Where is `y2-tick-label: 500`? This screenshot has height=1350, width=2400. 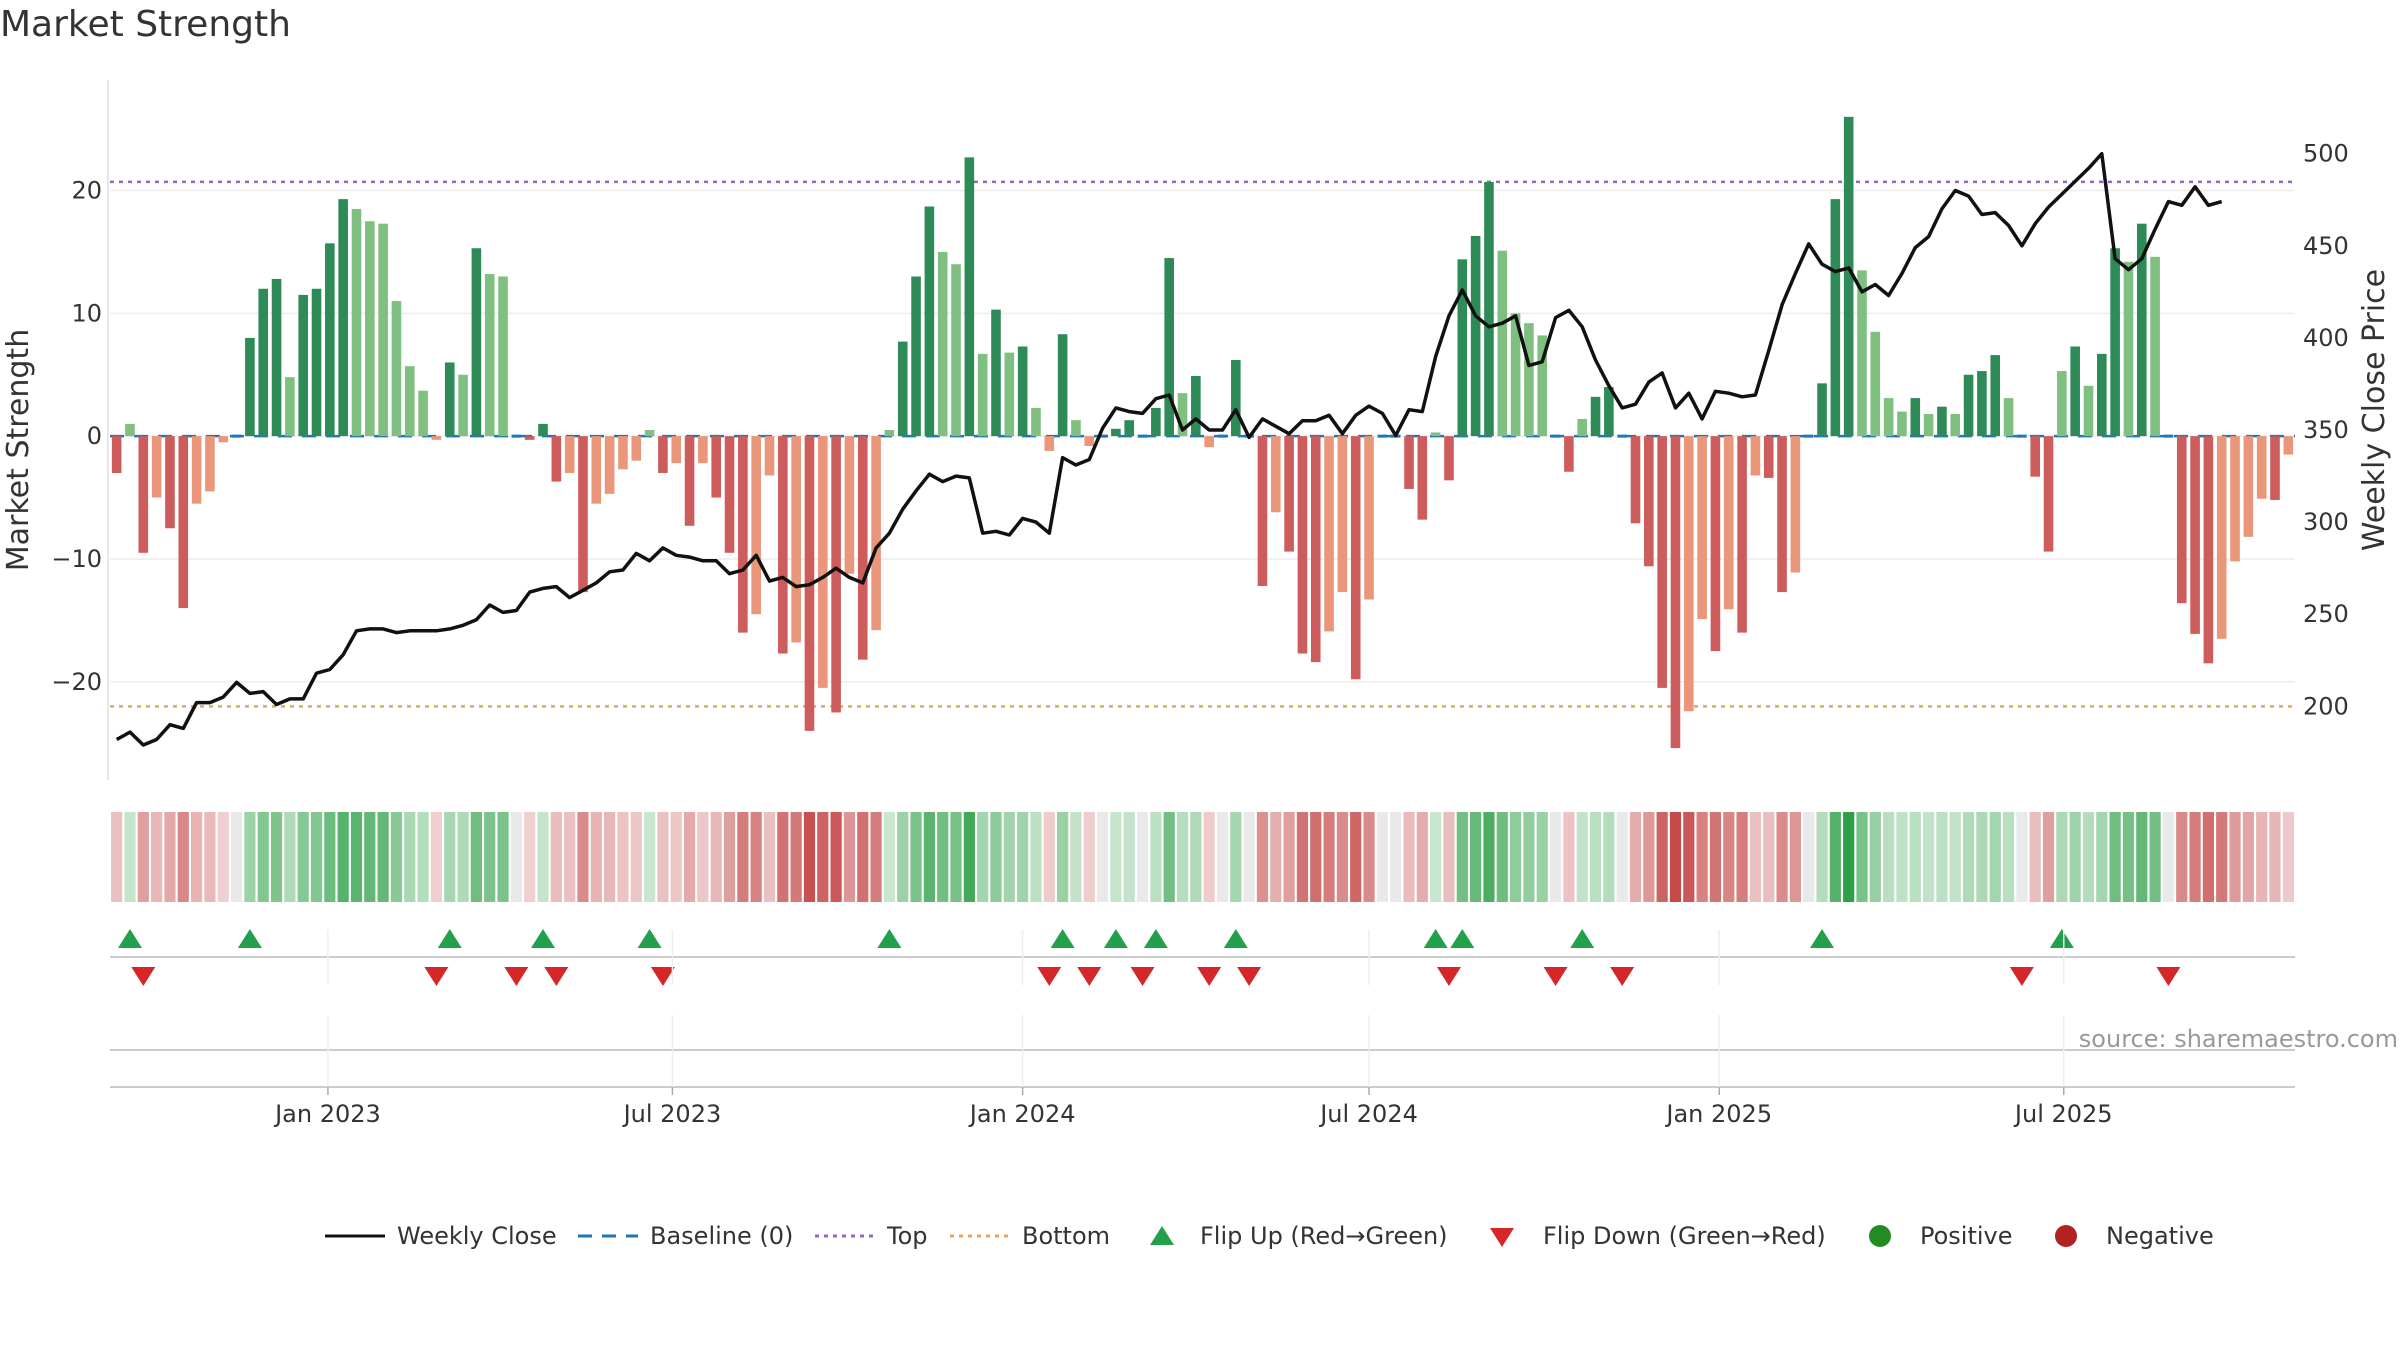
y2-tick-label: 500 is located at coordinates (2326, 154).